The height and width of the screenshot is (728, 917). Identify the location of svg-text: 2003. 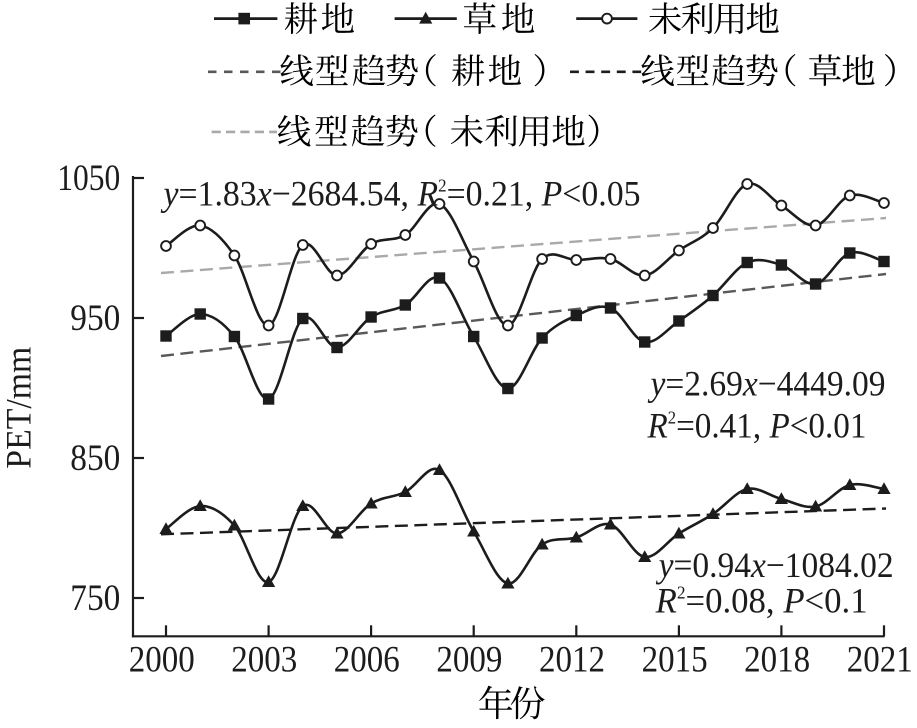
(264, 659).